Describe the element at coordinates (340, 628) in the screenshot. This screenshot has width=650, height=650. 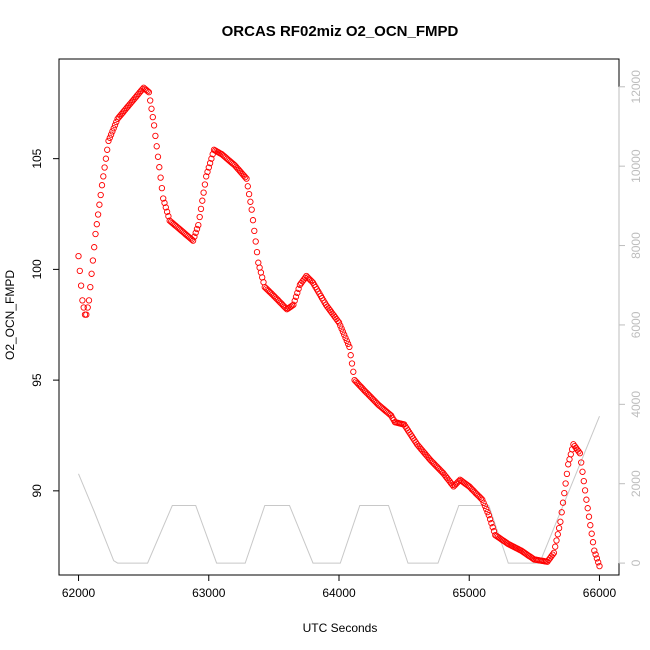
I see `x-axis-label: UTC Seconds` at that location.